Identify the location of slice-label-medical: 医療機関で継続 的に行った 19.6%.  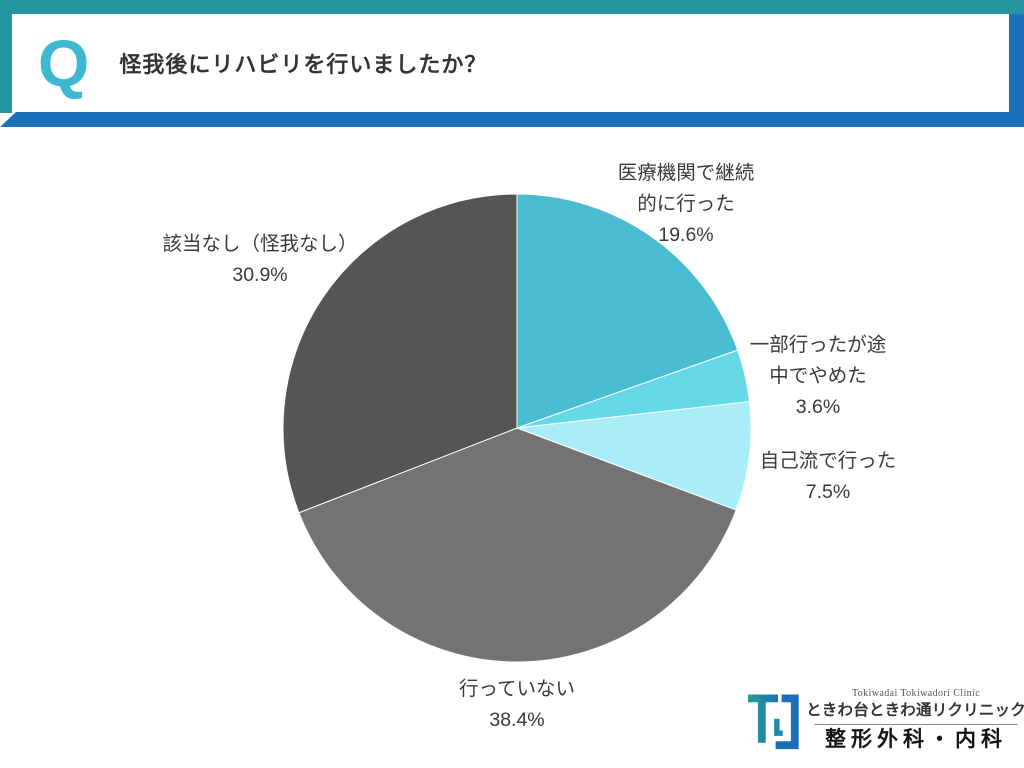
(686, 204).